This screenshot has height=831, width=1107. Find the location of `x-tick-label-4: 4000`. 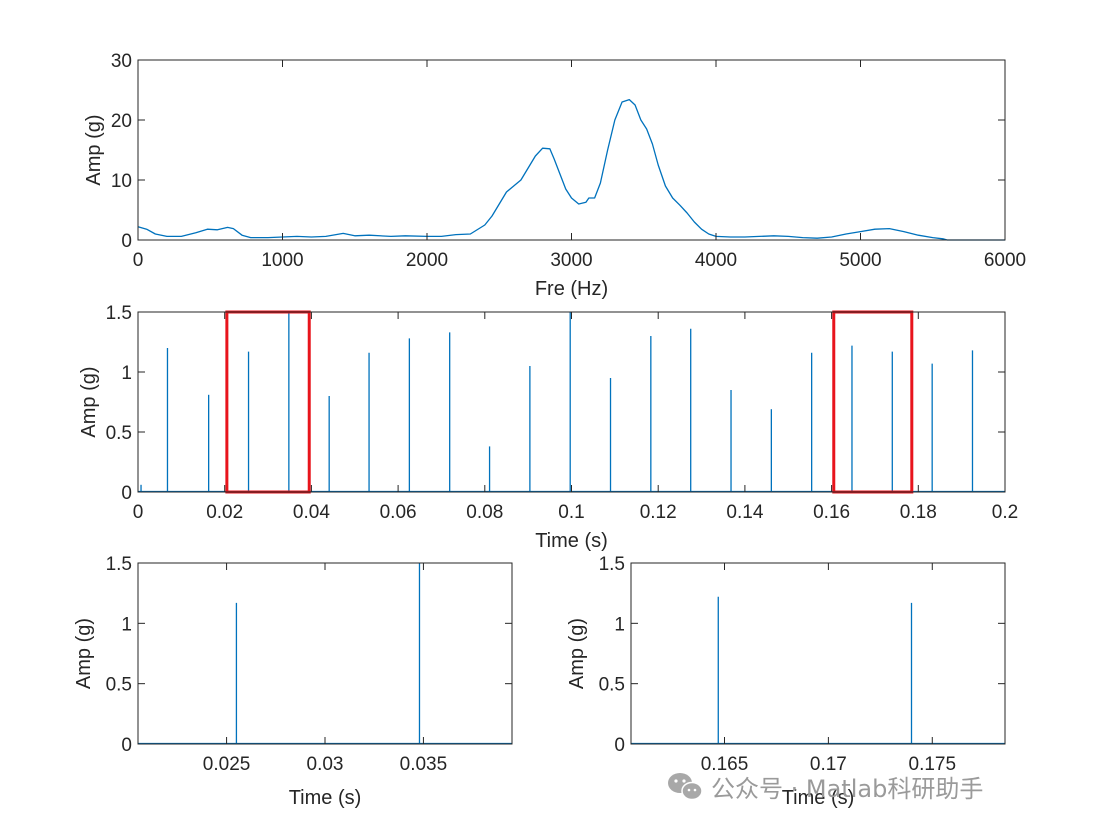

x-tick-label-4: 4000 is located at coordinates (716, 260).